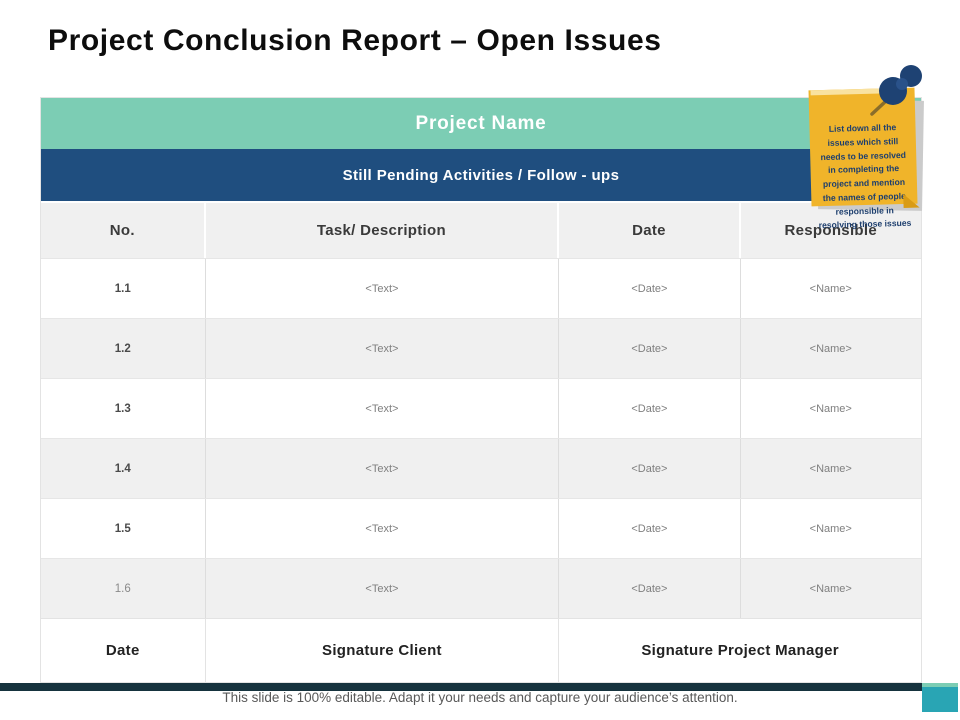 The width and height of the screenshot is (960, 720). I want to click on cell-no: 1.2, so click(123, 348).